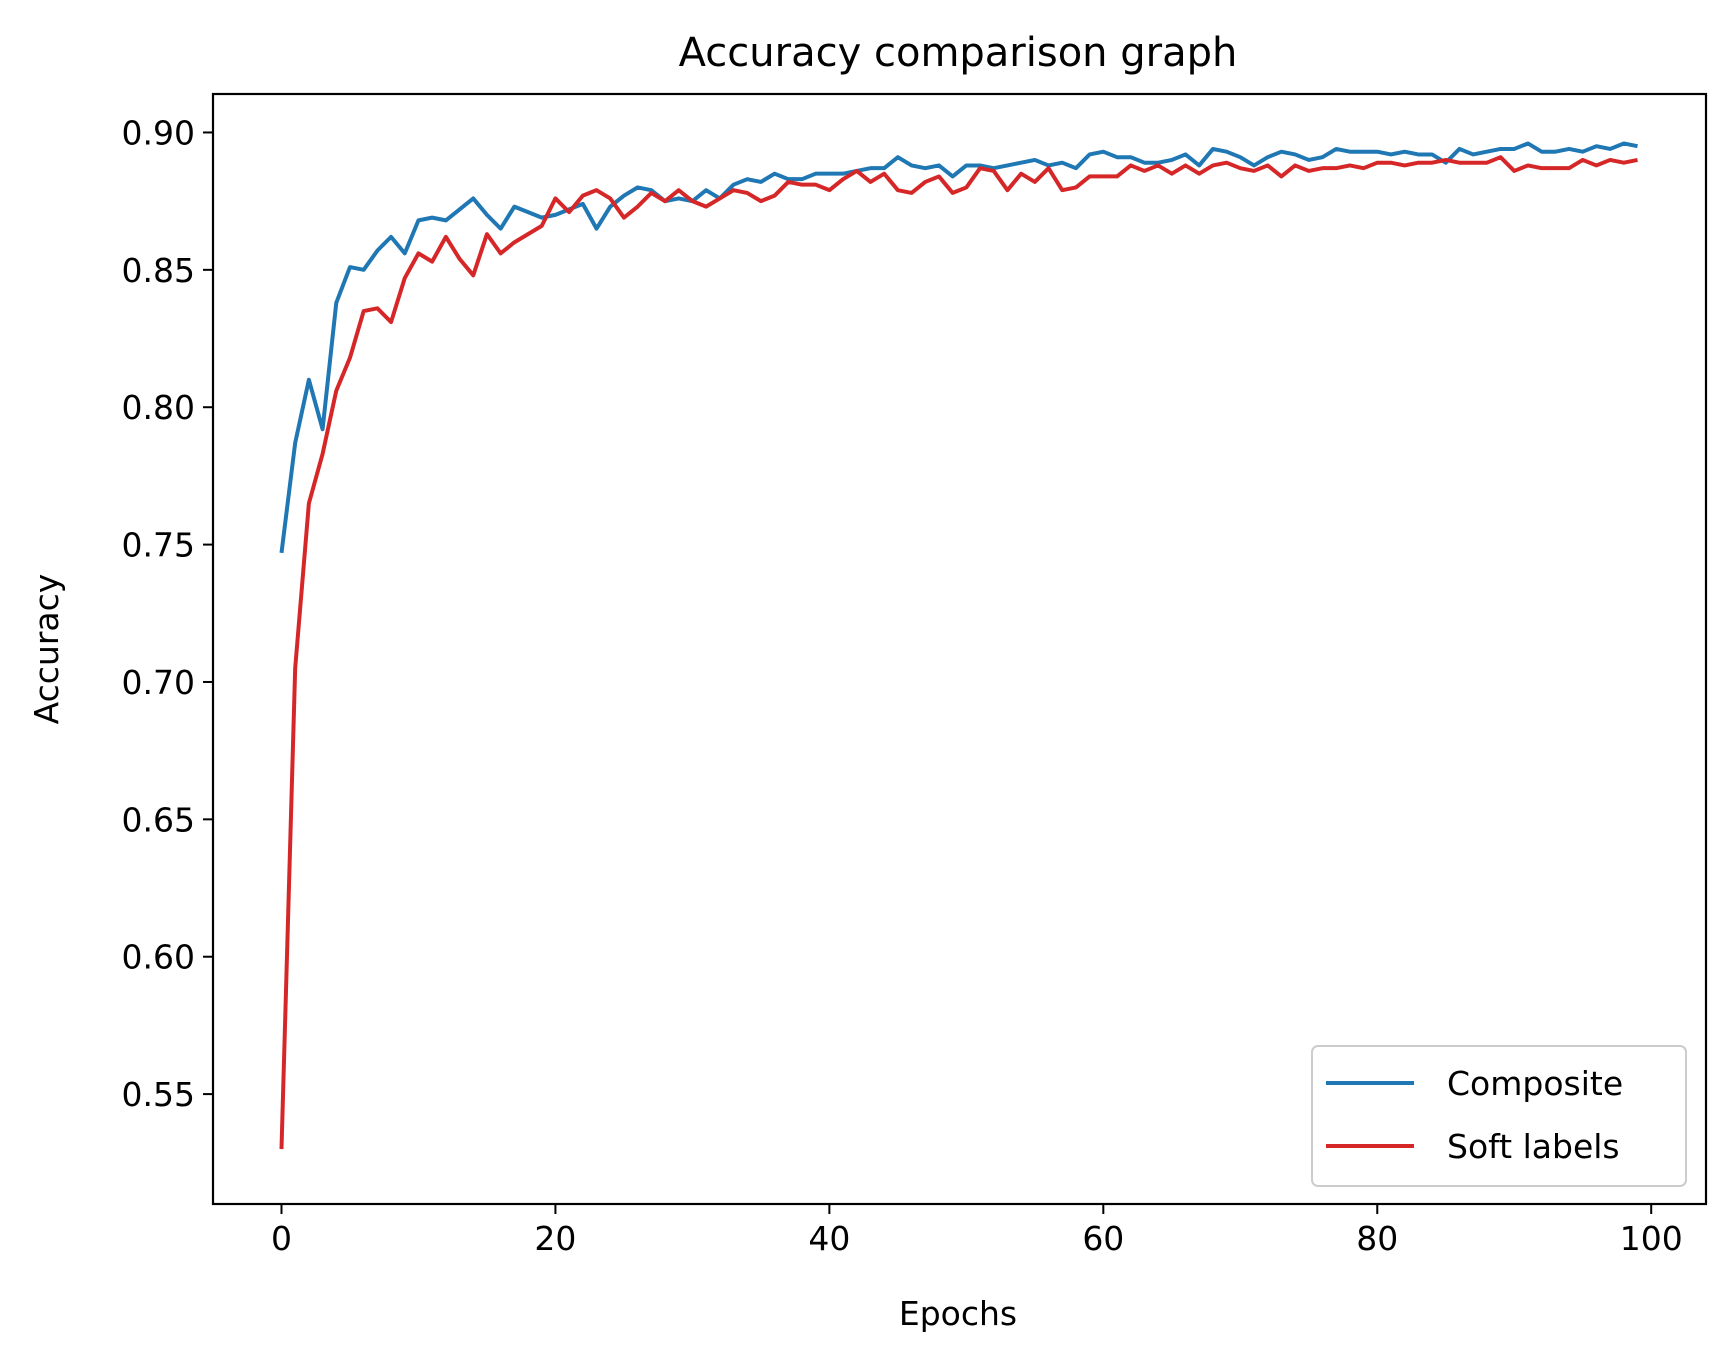 Image resolution: width=1732 pixels, height=1365 pixels. What do you see at coordinates (1377, 1238) in the screenshot?
I see `x-tick-label: 80` at bounding box center [1377, 1238].